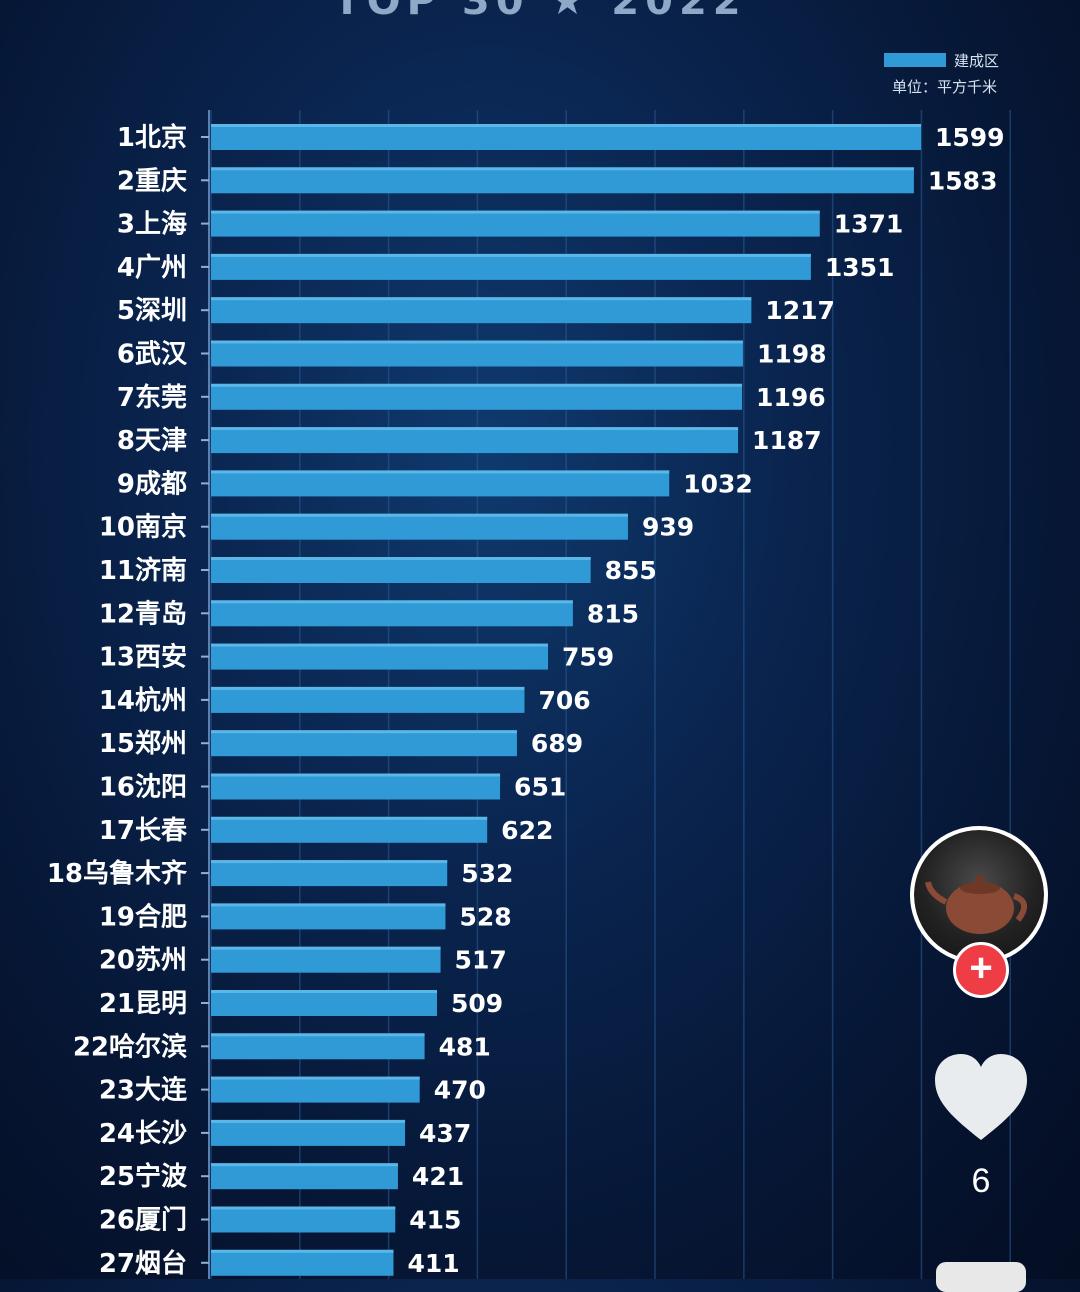 The height and width of the screenshot is (1292, 1080). What do you see at coordinates (445, 1133) in the screenshot?
I see `value-label: 437` at bounding box center [445, 1133].